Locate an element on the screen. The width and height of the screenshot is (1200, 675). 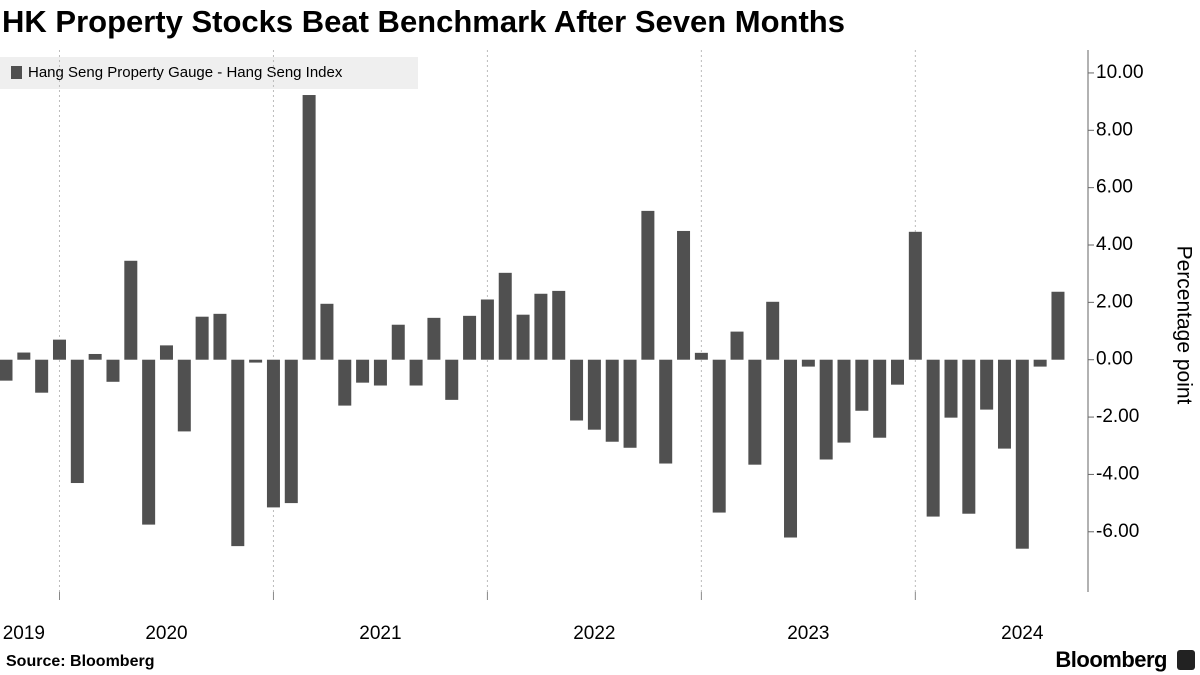
y-axis-title: Percentage point is located at coordinates (1183, 325).